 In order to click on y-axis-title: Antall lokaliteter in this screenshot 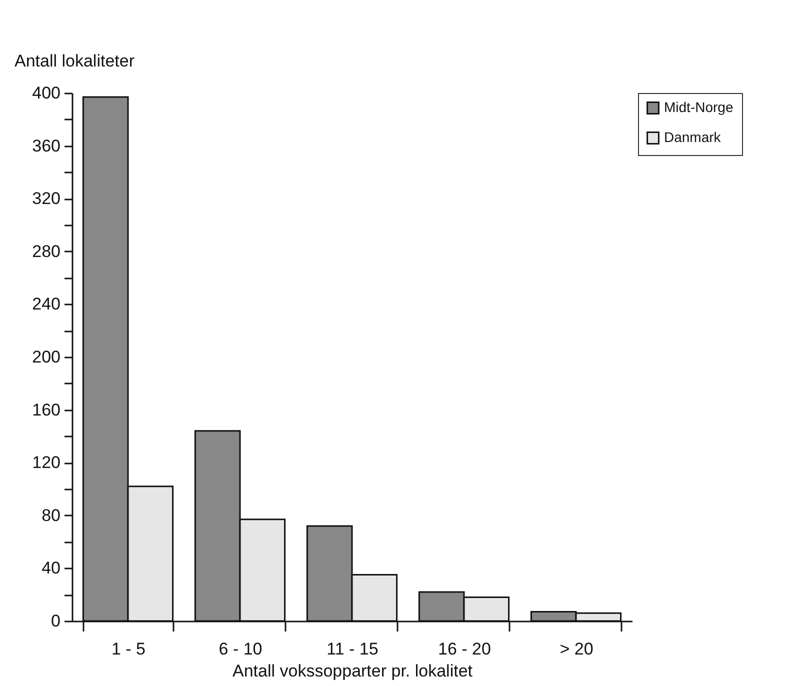, I will do `click(74, 61)`.